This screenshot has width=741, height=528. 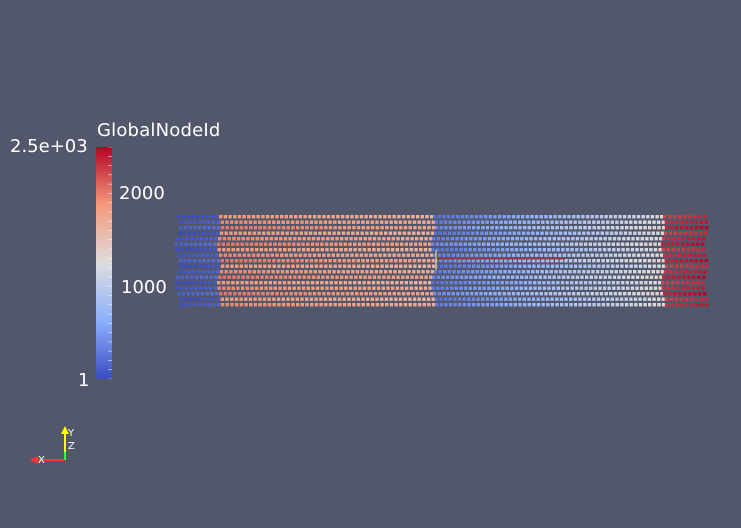 I want to click on x-axis-arrow, so click(x=34, y=460).